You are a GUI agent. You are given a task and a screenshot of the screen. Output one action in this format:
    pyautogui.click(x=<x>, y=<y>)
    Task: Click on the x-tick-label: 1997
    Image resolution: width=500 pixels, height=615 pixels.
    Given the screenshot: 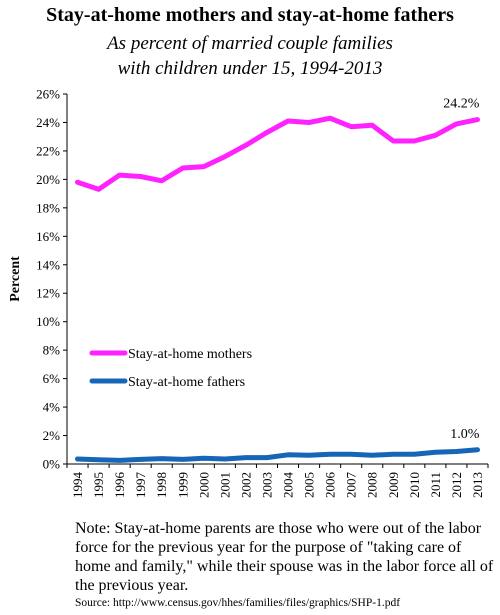 What is the action you would take?
    pyautogui.click(x=140, y=485)
    